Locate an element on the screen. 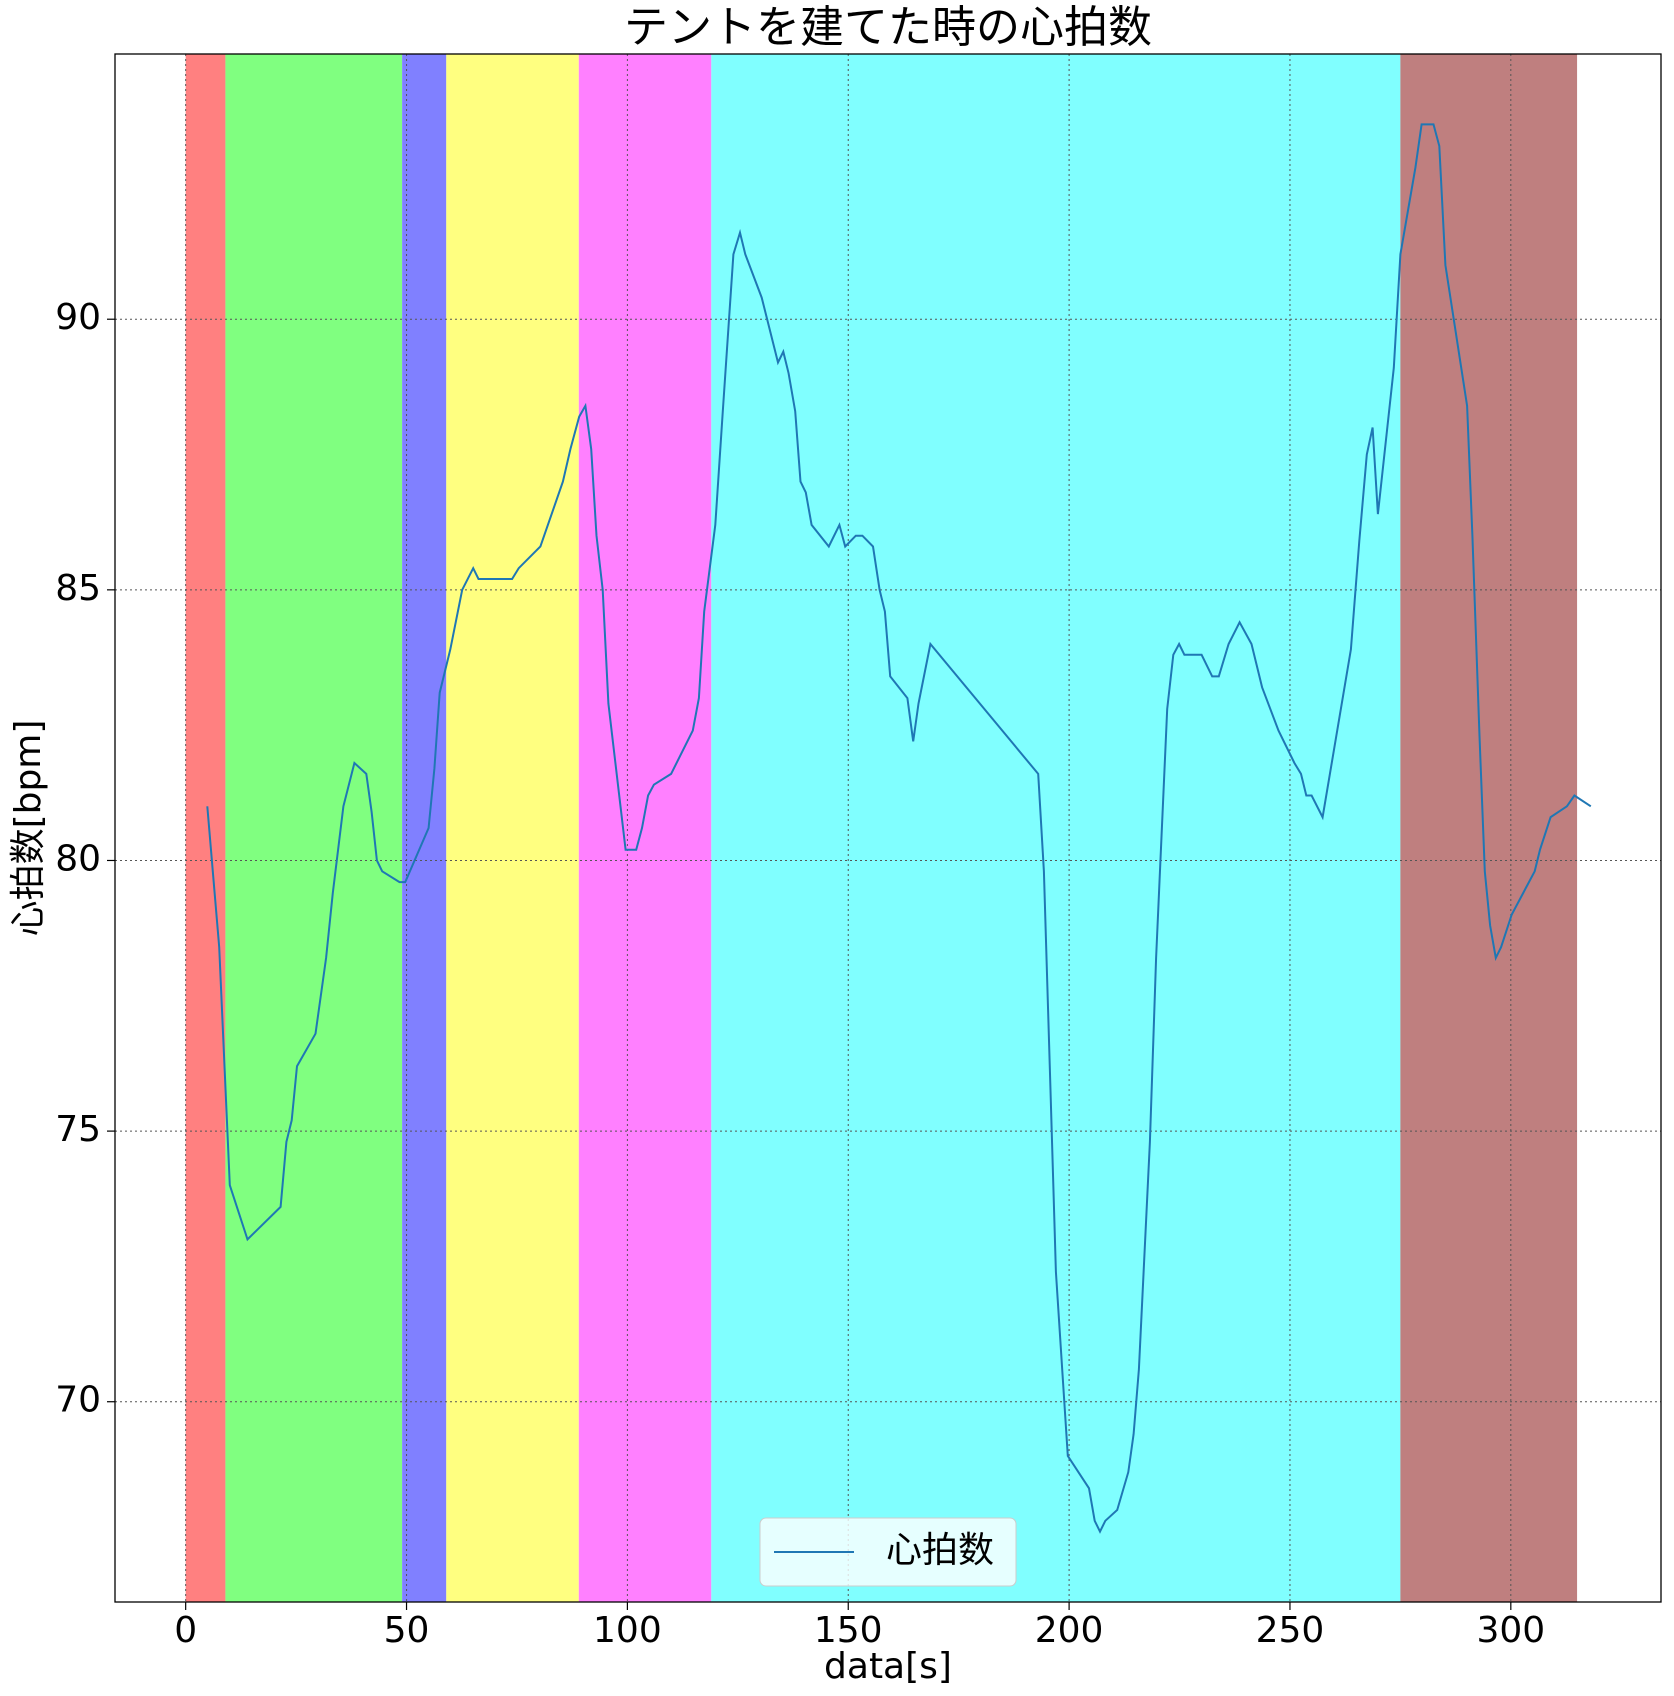 This screenshot has height=1696, width=1674. x-tick-label: 300 is located at coordinates (1510, 1630).